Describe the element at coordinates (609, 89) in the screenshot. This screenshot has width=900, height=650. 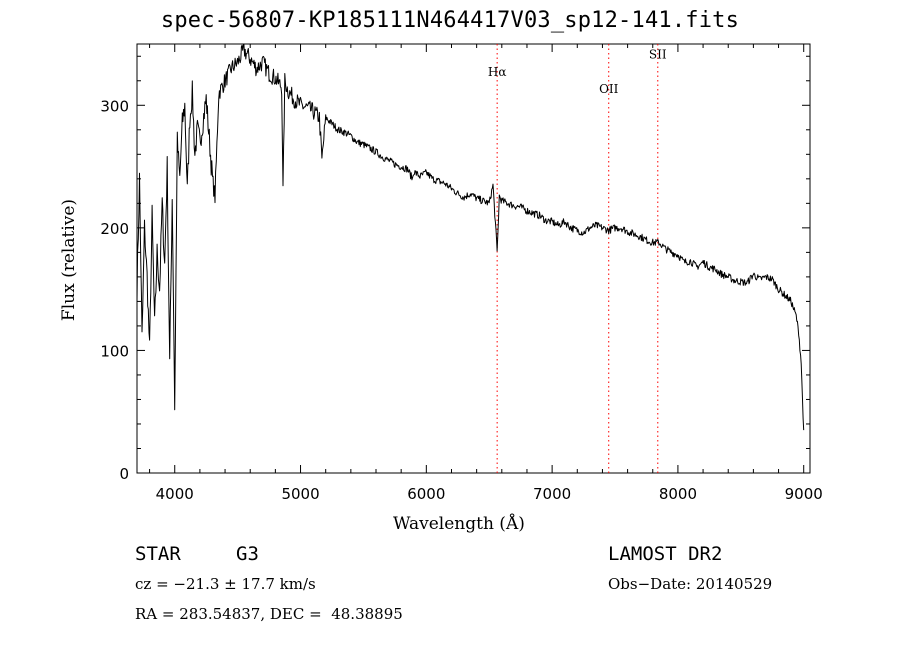
I see `emission-line-label: OII` at that location.